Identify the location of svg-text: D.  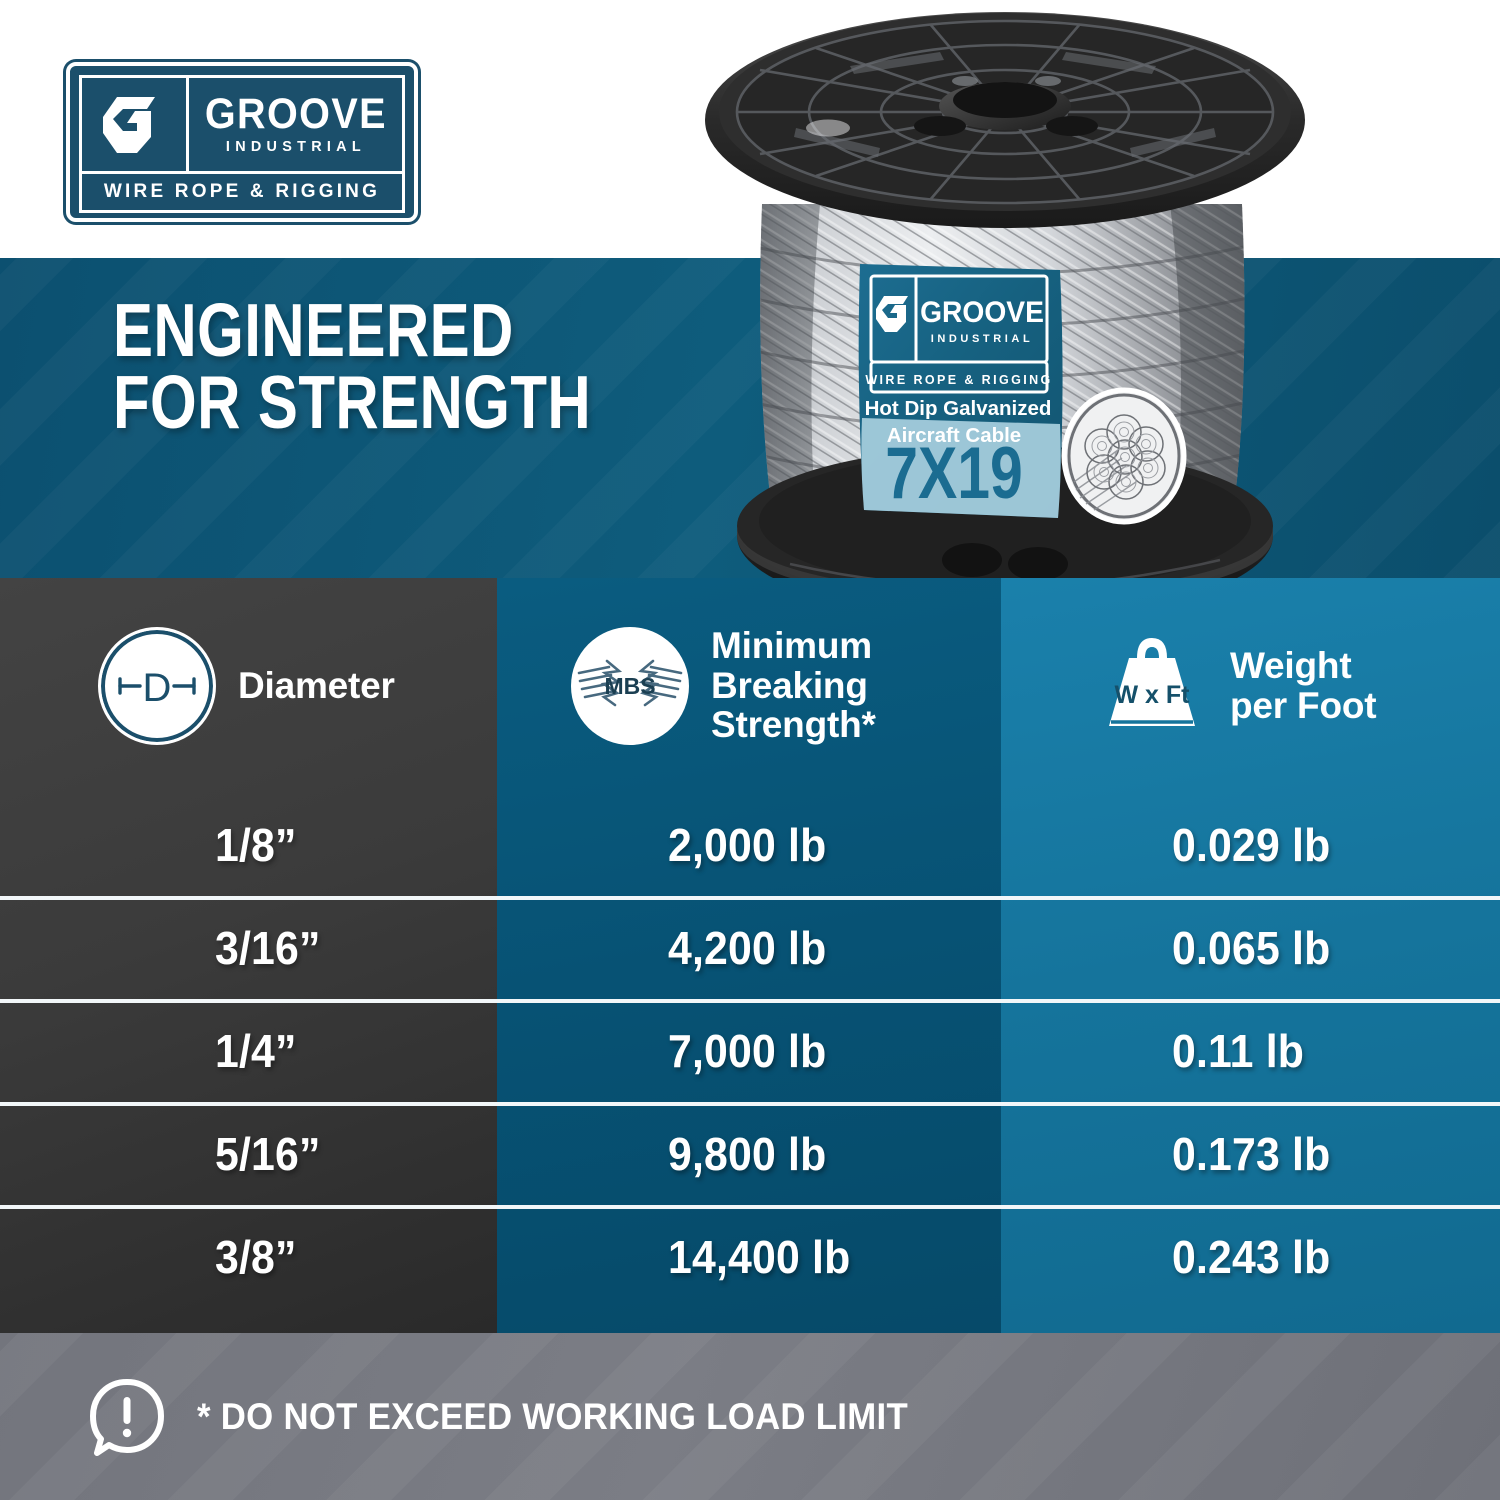
(157, 688).